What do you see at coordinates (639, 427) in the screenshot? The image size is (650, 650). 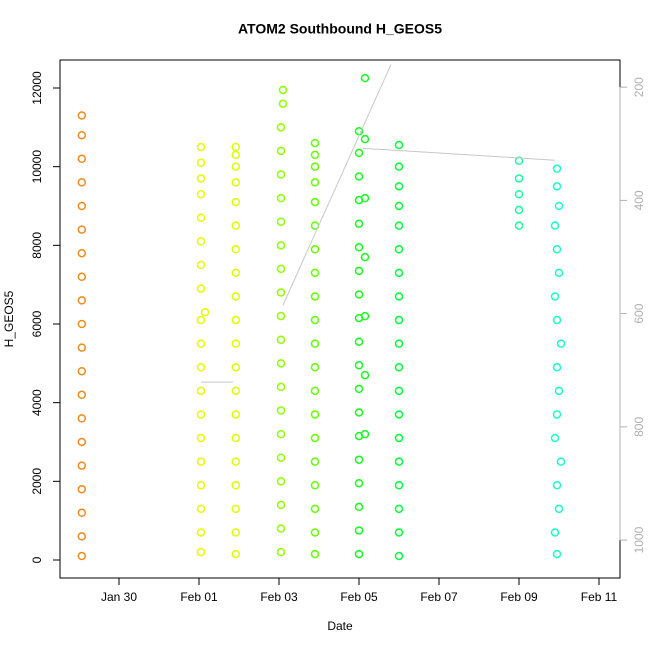 I see `y2-tick-label: 800` at bounding box center [639, 427].